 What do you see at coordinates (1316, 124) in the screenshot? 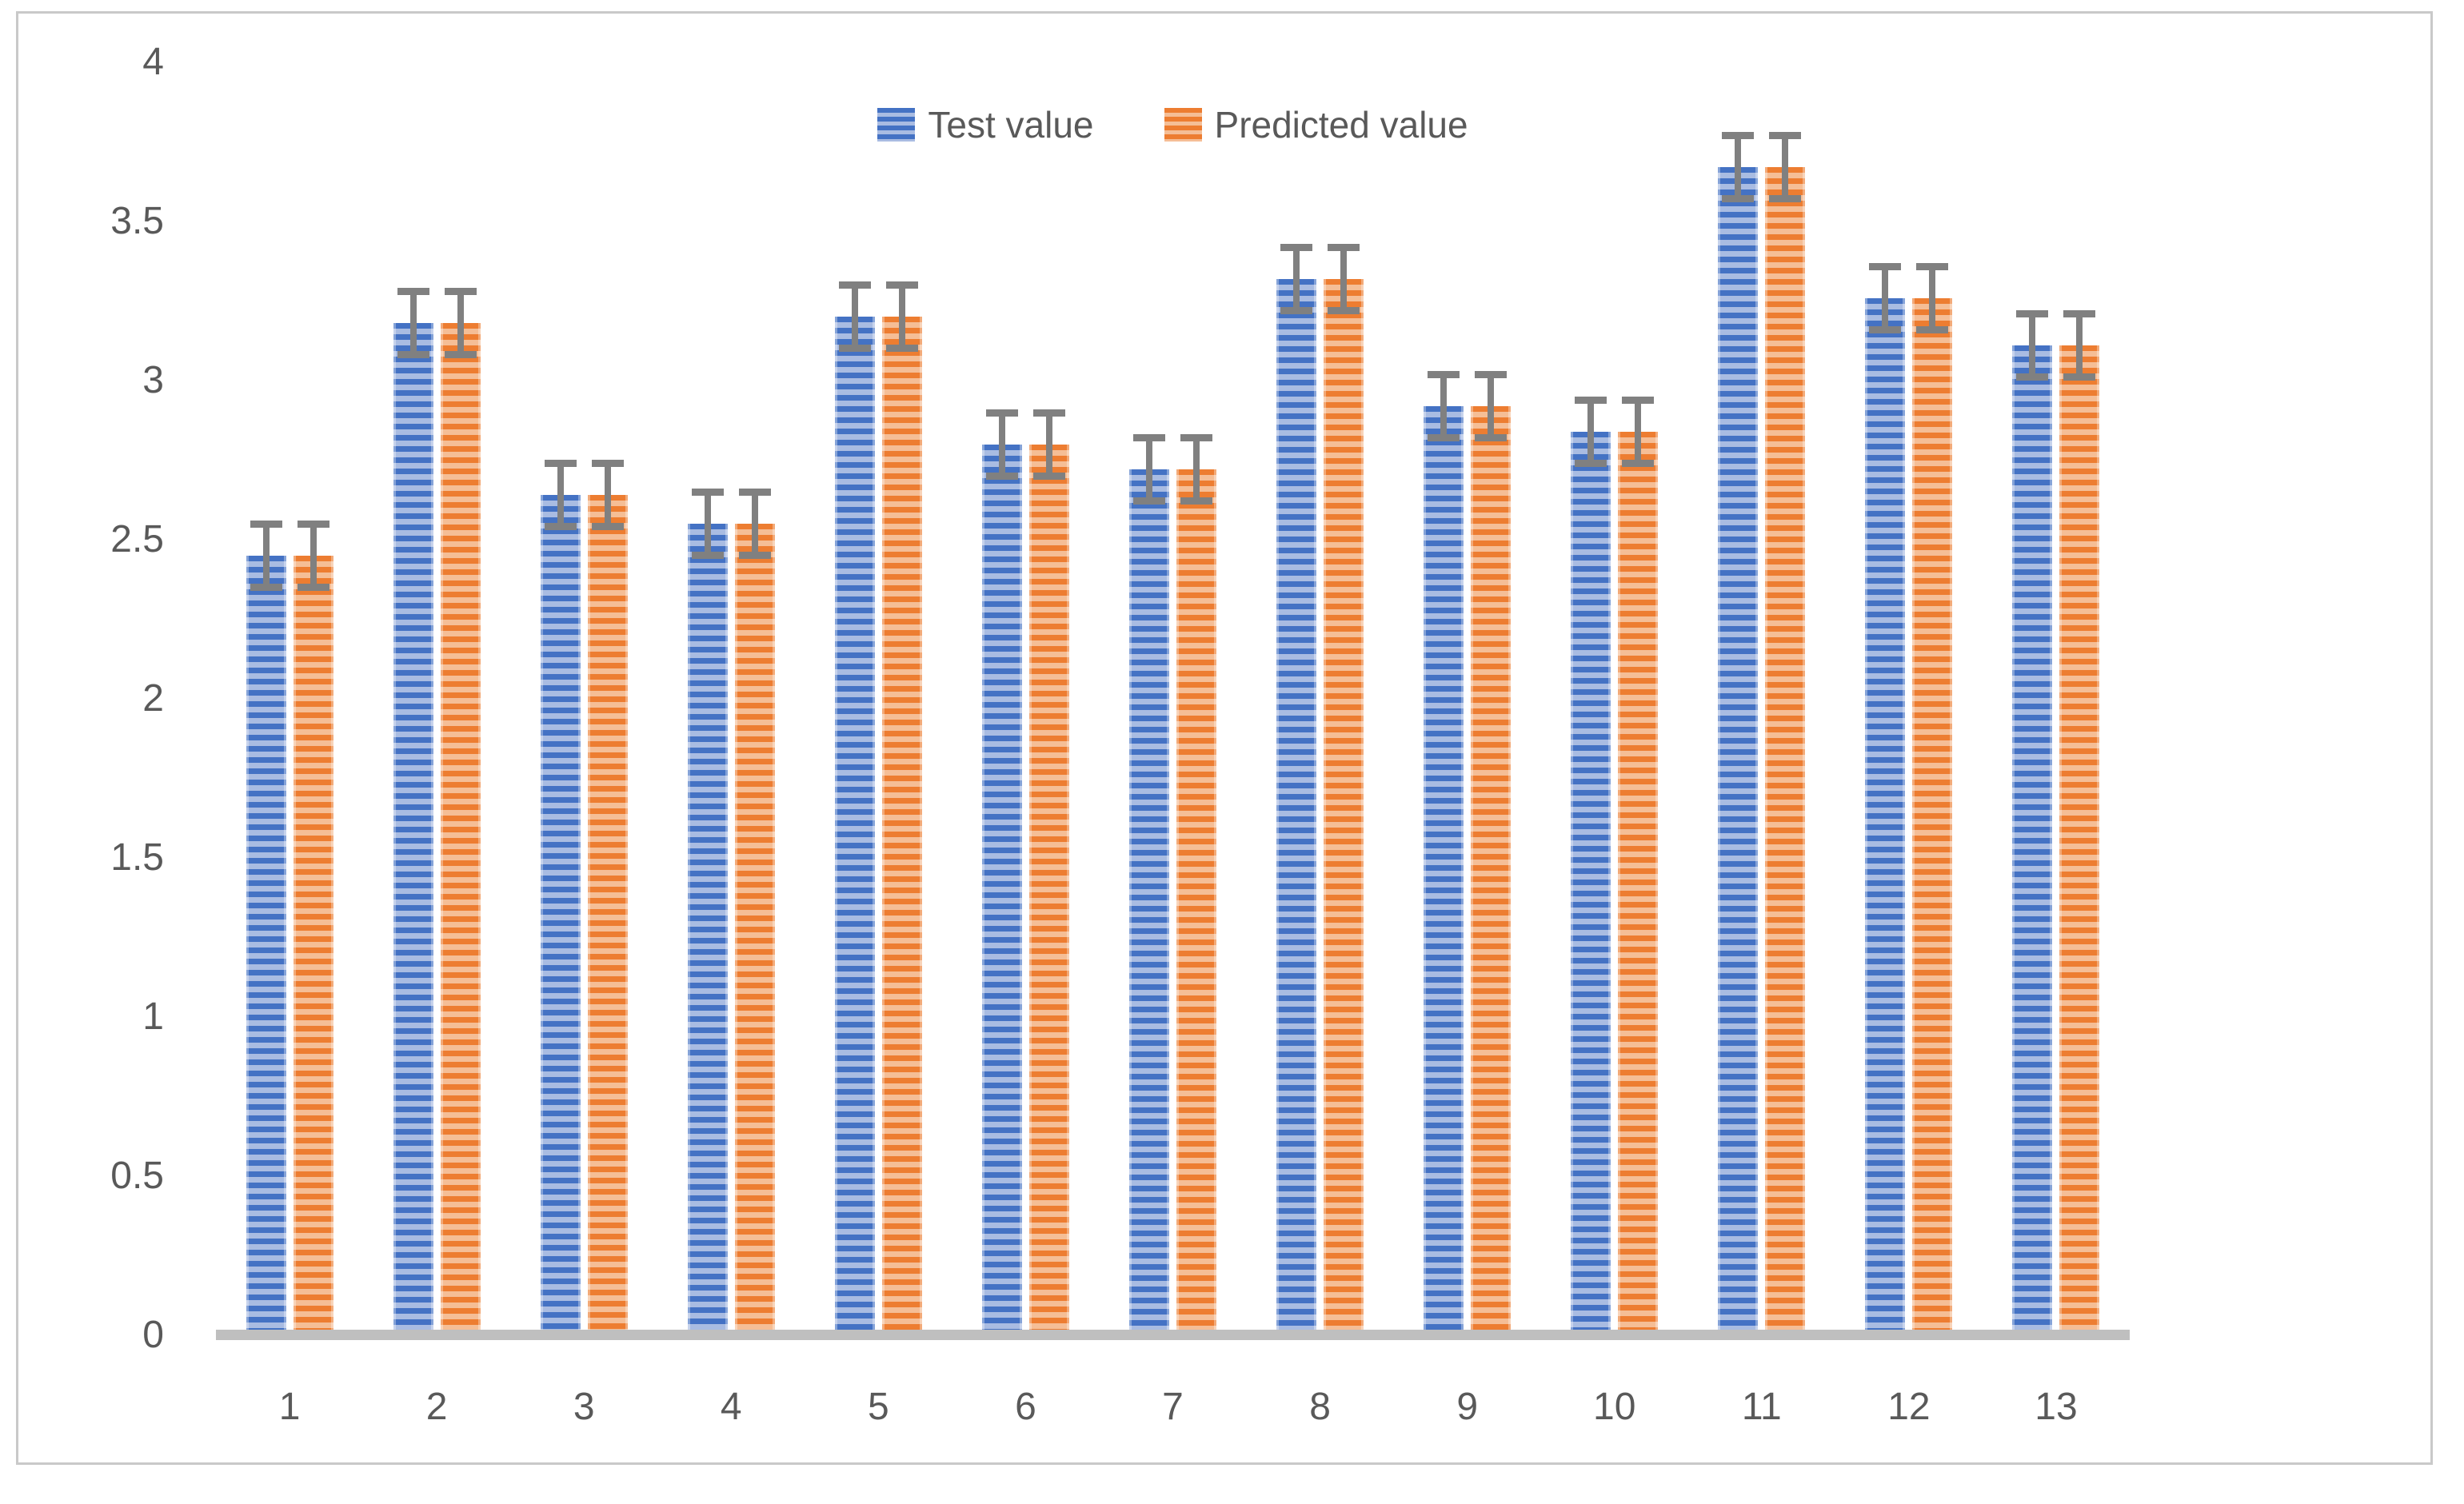
I see `legend-item-predicted-value: Predicted value` at bounding box center [1316, 124].